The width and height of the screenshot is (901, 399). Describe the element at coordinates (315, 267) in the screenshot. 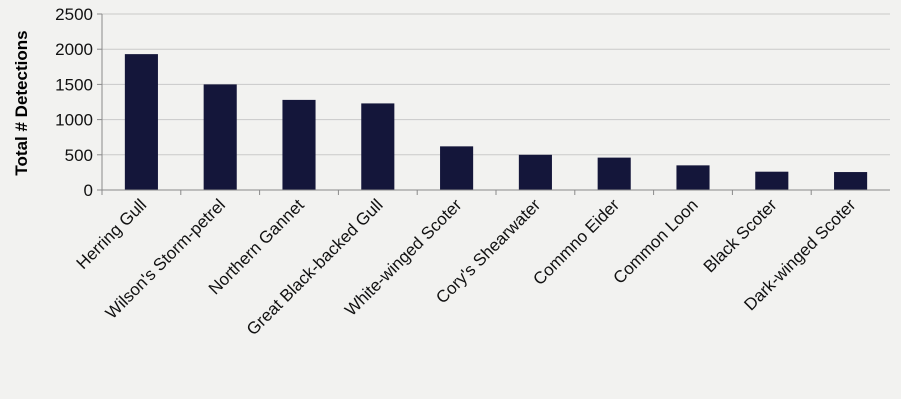

I see `x-tick-label: Great Black-backed Gull` at that location.